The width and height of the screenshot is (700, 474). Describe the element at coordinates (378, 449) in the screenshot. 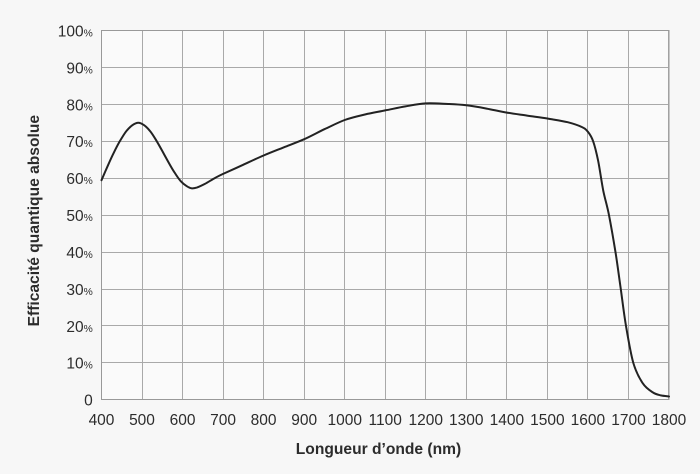

I see `svg-text: Longueur d’onde (nm)` at that location.